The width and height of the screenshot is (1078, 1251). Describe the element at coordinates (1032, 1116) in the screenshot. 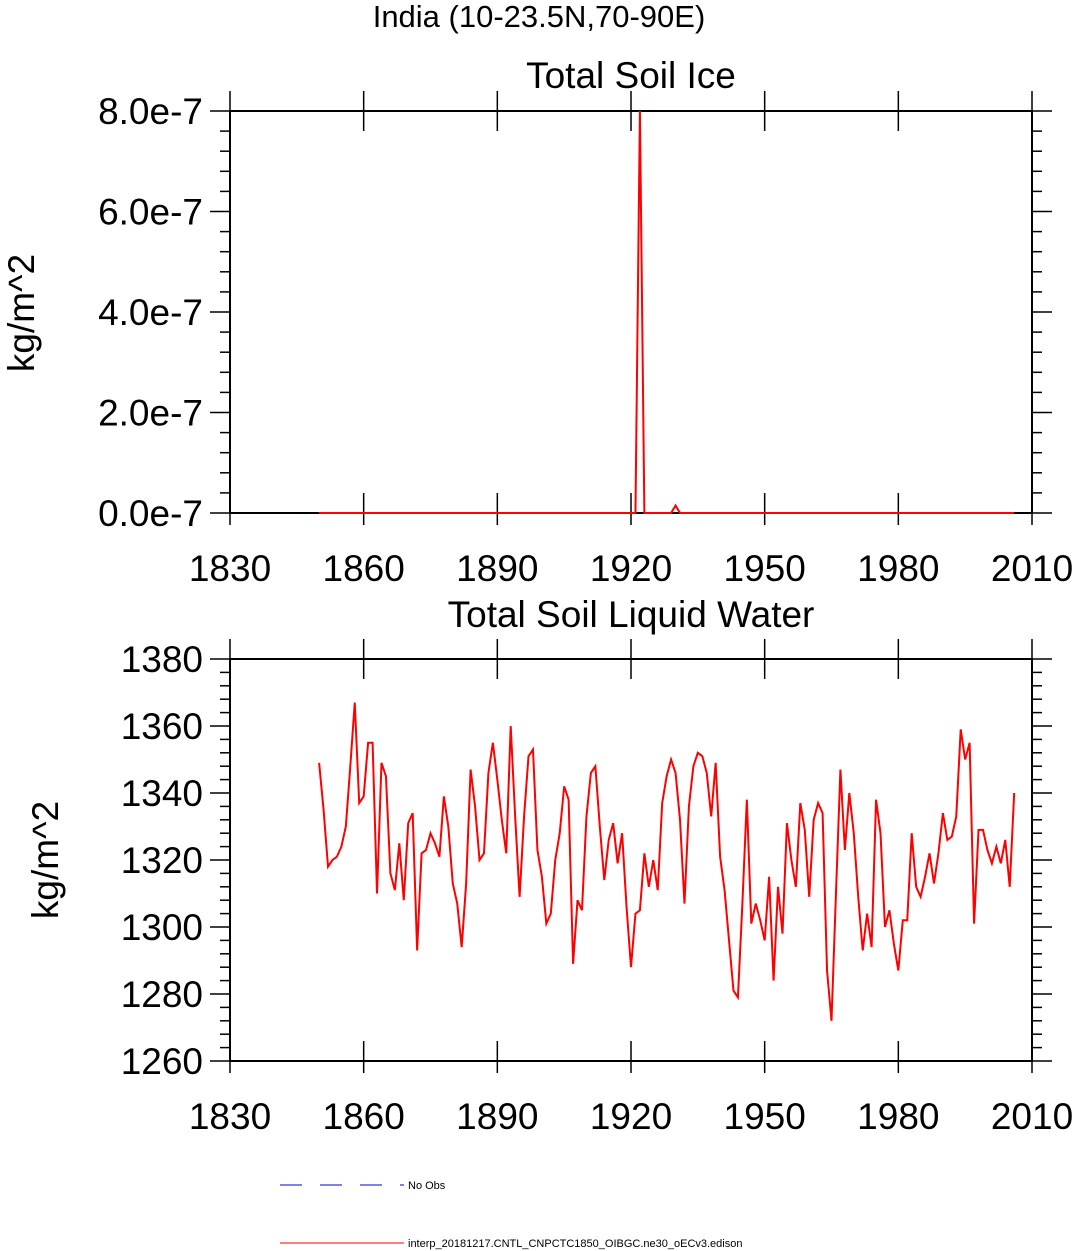

I see `soil-liquid-xtick-label: 2010` at that location.